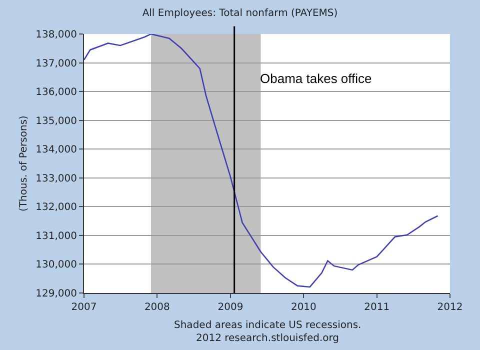  What do you see at coordinates (56, 178) in the screenshot?
I see `y-tick-label: 133,000` at bounding box center [56, 178].